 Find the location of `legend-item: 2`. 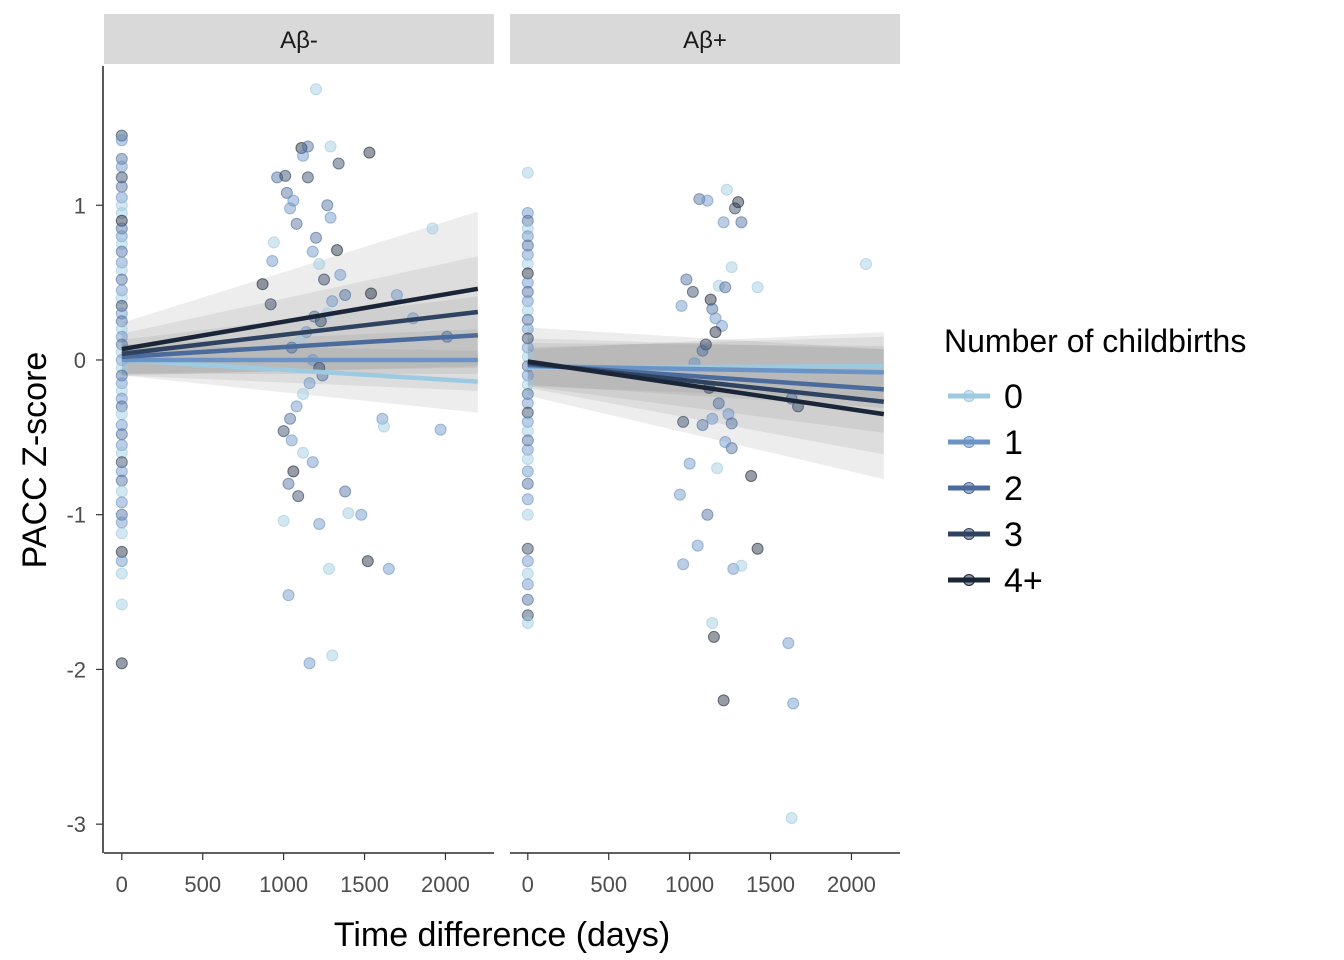

legend-item: 2 is located at coordinates (985, 489).